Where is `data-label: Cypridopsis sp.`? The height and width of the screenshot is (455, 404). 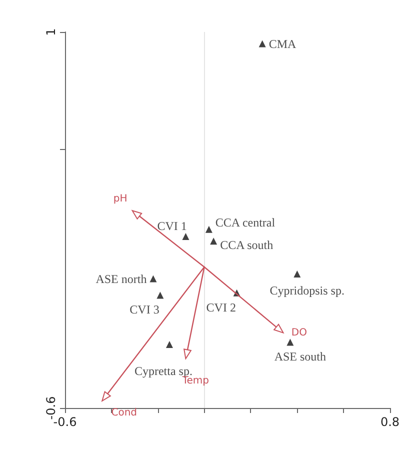 data-label: Cypridopsis sp. is located at coordinates (307, 291).